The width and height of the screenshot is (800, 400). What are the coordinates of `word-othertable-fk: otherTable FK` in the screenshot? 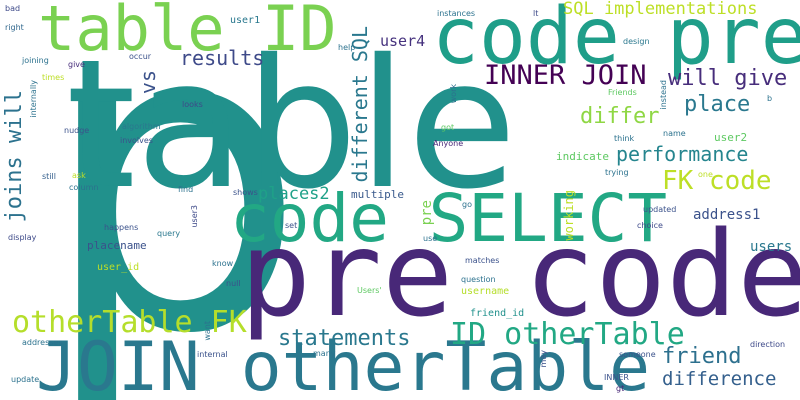 It's located at (129, 322).